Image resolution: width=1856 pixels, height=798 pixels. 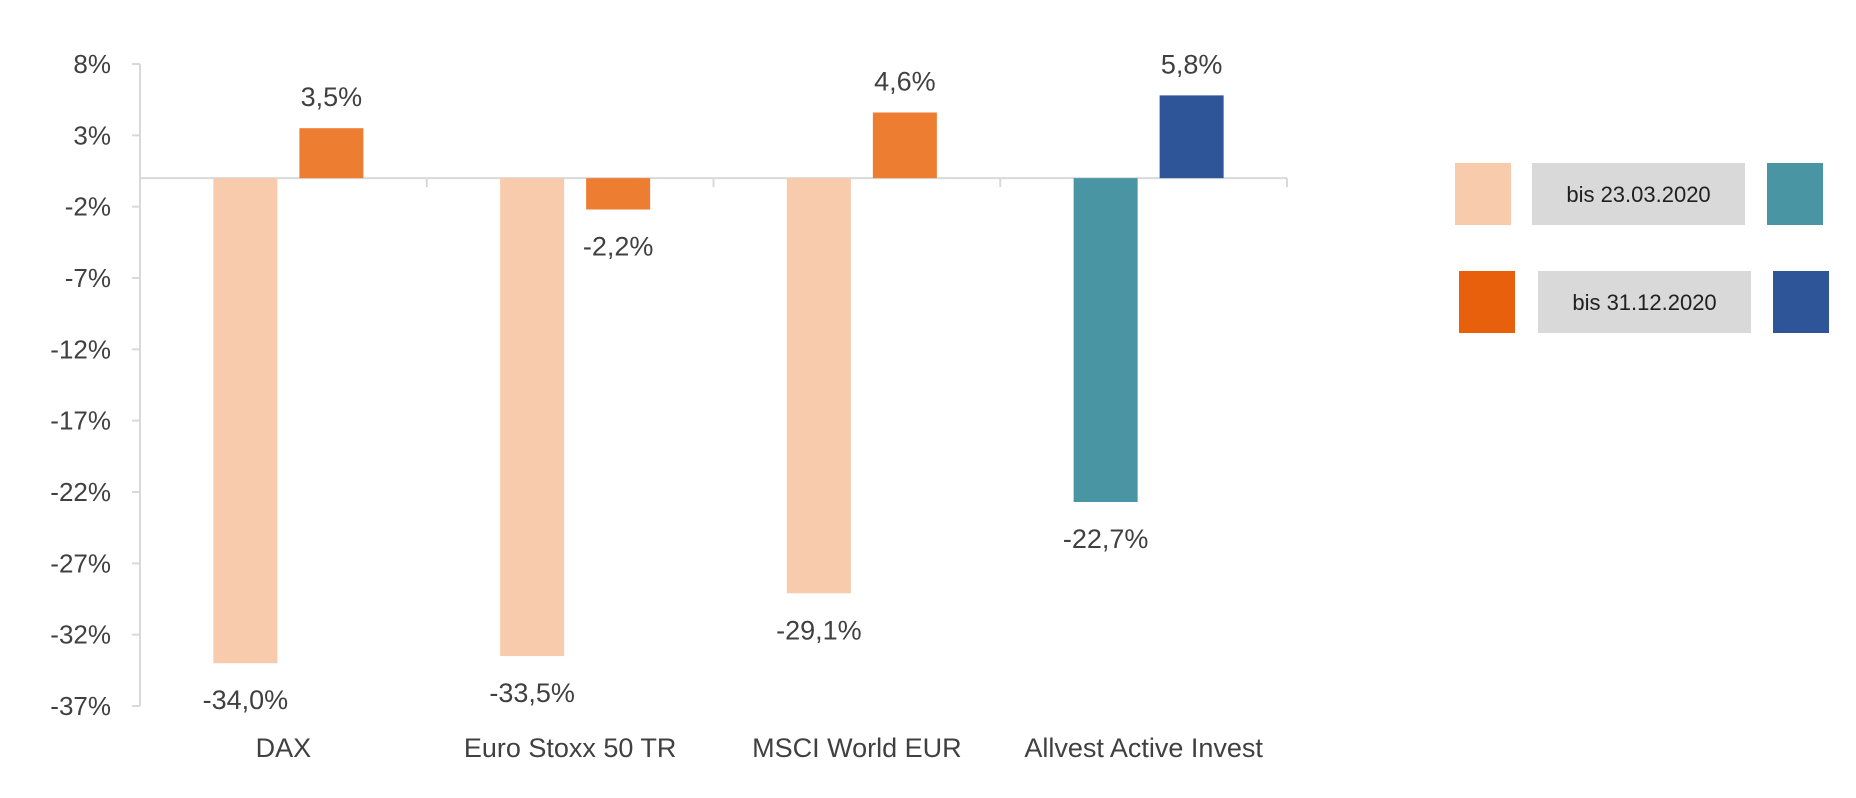 I want to click on data-label: -29,1%, so click(x=819, y=630).